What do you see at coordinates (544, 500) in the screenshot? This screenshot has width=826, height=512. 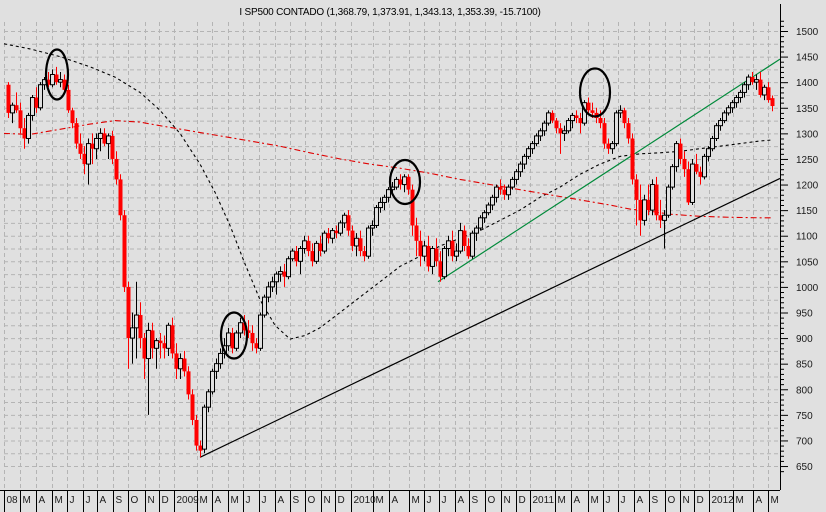 I see `x-tick-label: 2011` at bounding box center [544, 500].